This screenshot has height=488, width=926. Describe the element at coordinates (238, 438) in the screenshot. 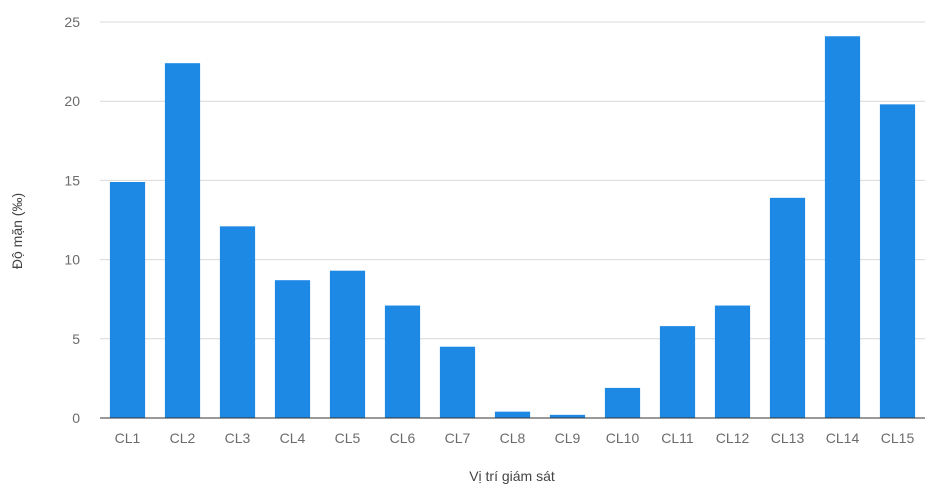

I see `x-tick-label: CL3` at that location.